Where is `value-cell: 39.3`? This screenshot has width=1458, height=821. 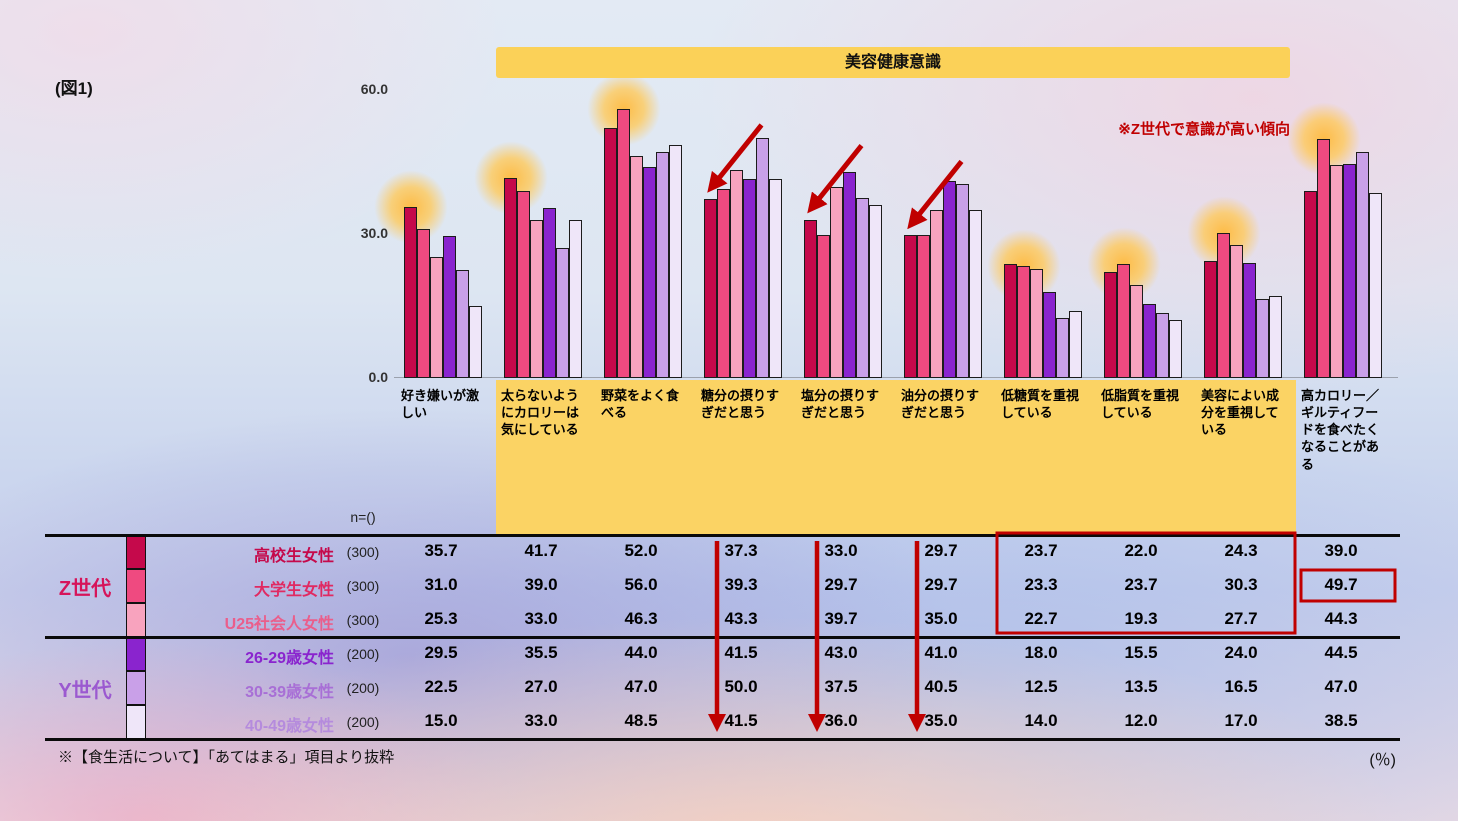 value-cell: 39.3 is located at coordinates (741, 584).